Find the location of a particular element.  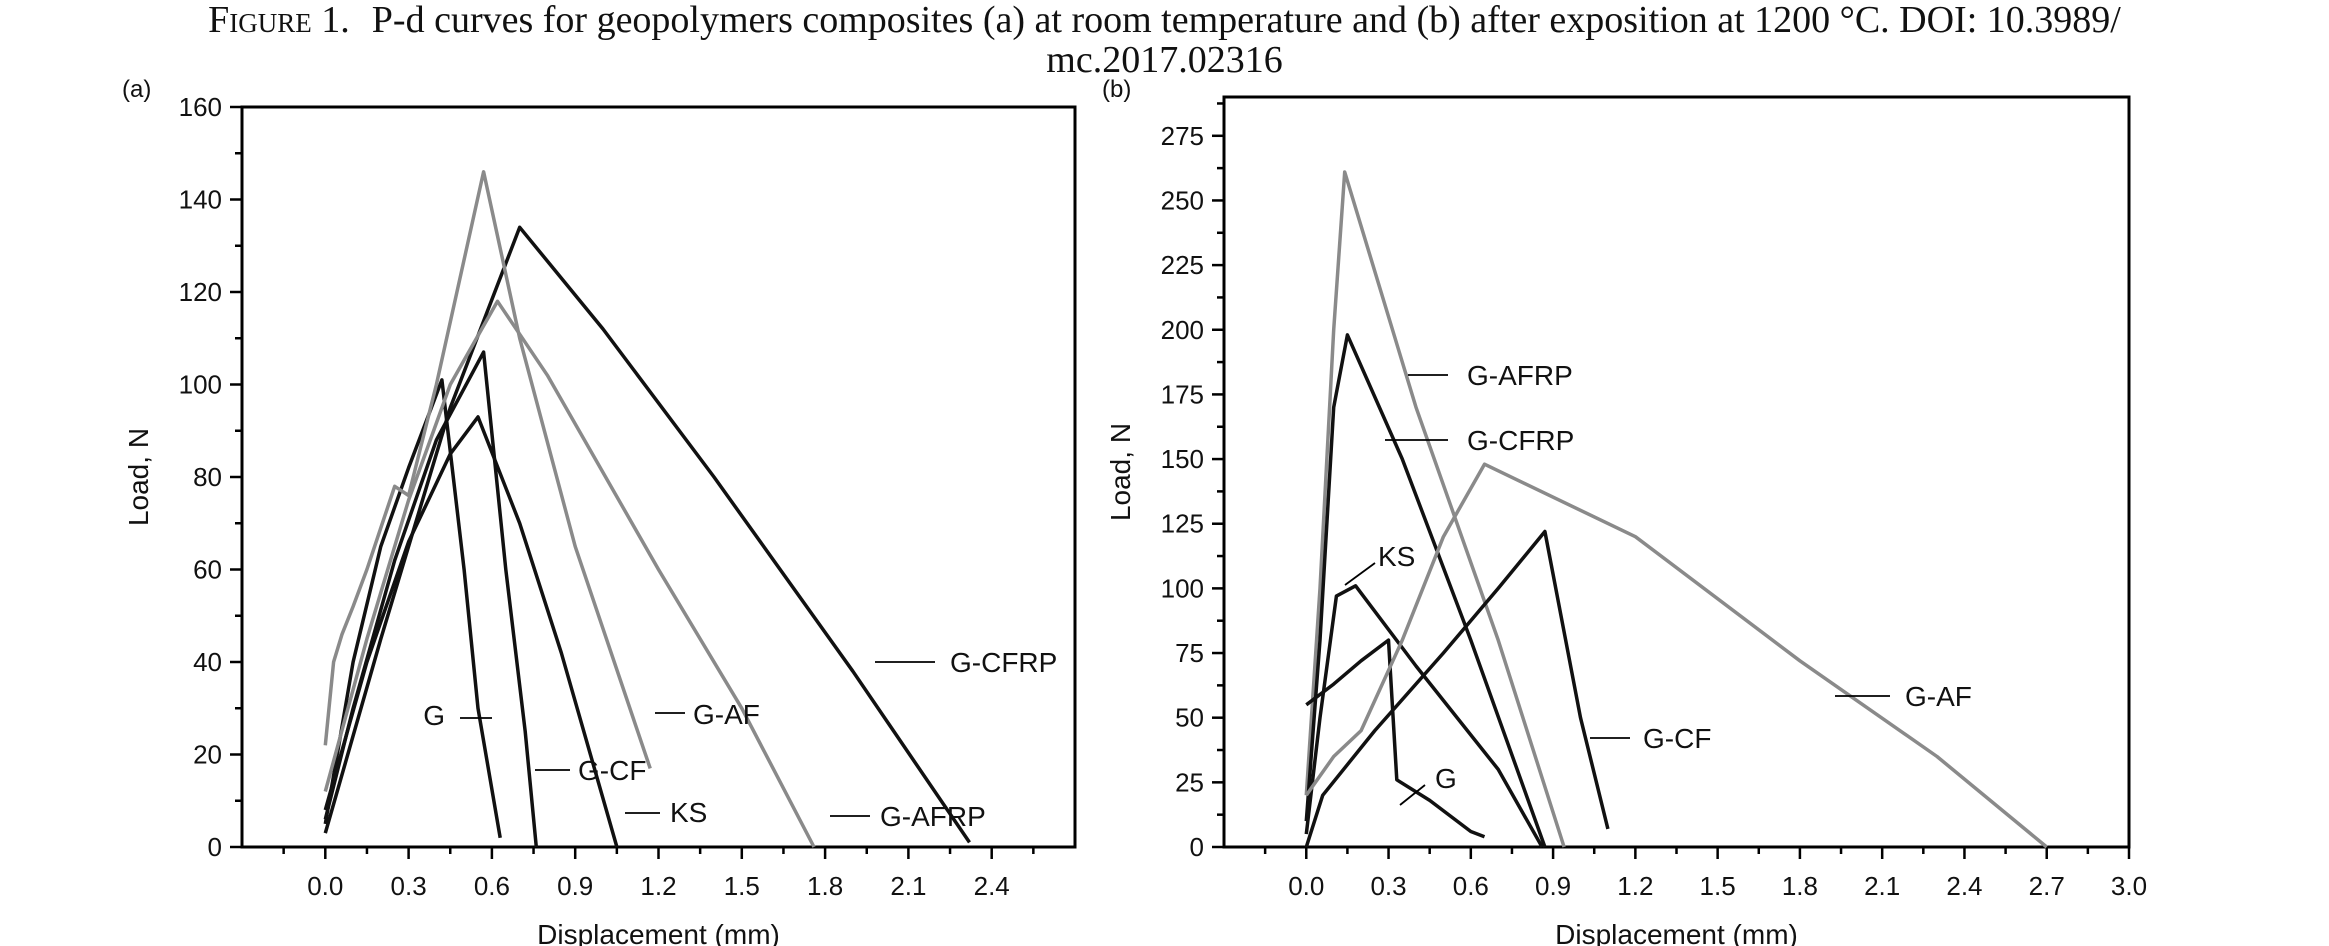

x-tick-label-a: 0.6 is located at coordinates (492, 886).